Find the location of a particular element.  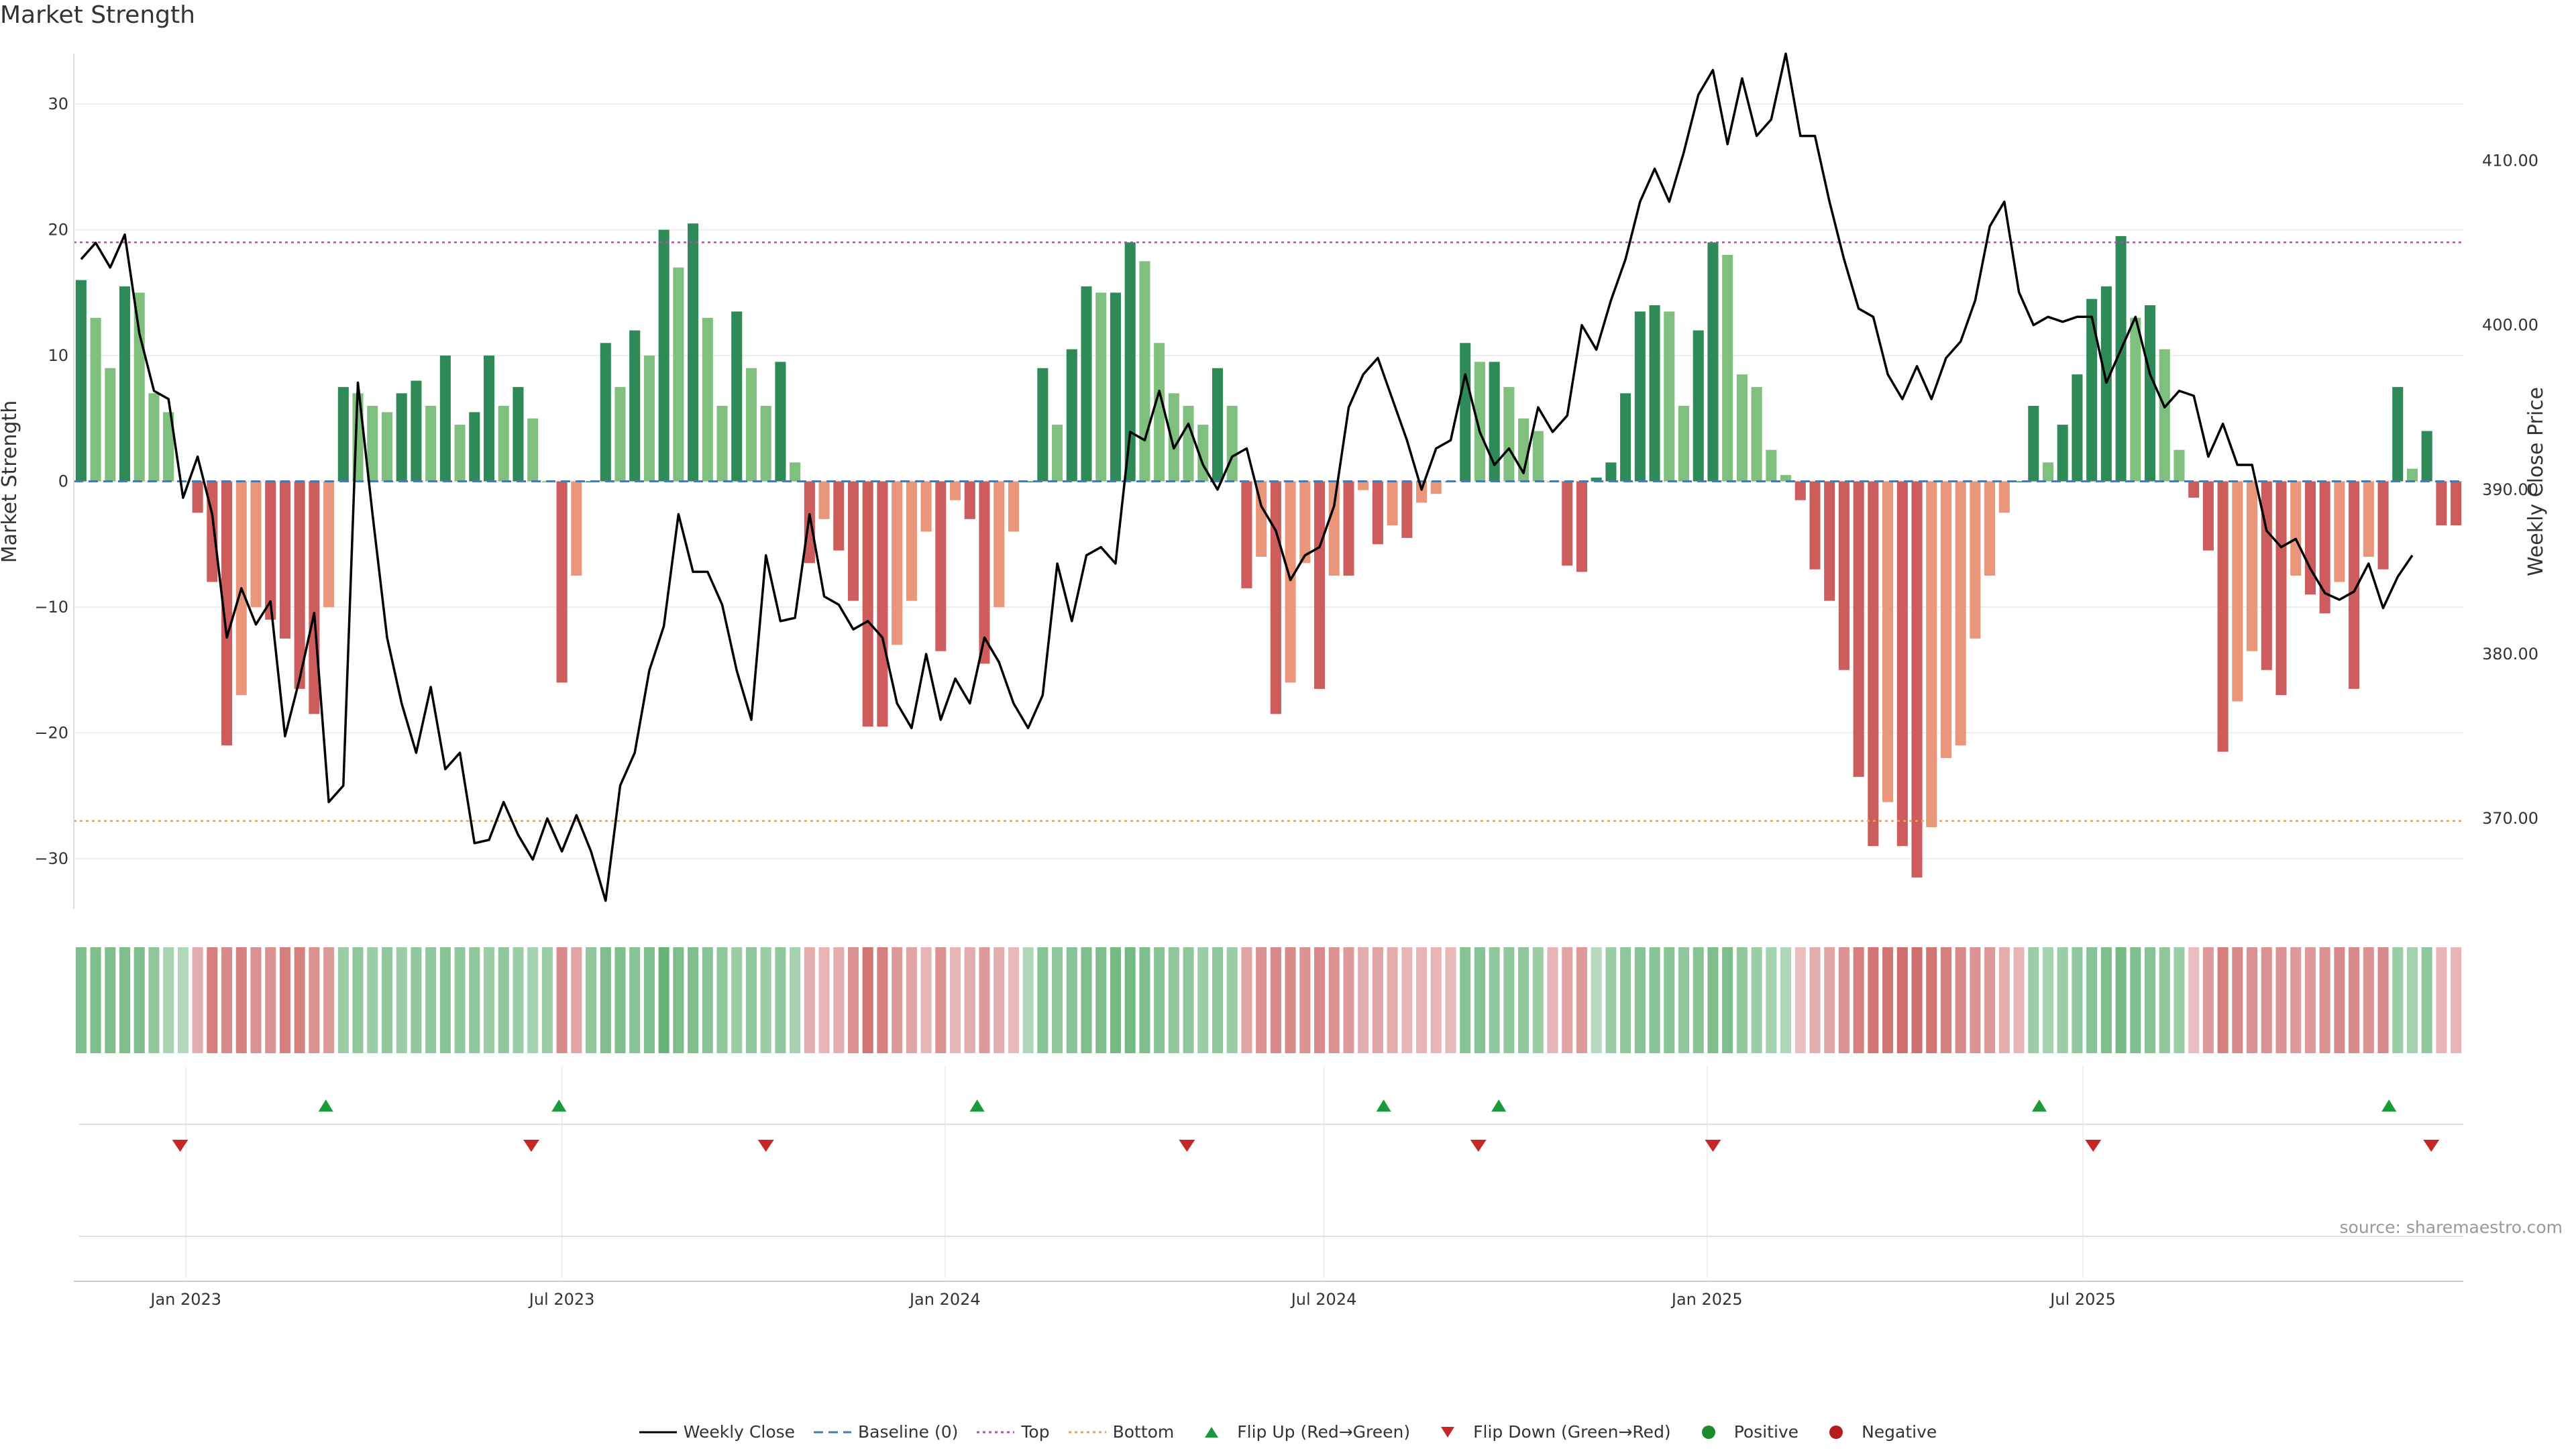

y-tick-label: 20 is located at coordinates (58, 230).